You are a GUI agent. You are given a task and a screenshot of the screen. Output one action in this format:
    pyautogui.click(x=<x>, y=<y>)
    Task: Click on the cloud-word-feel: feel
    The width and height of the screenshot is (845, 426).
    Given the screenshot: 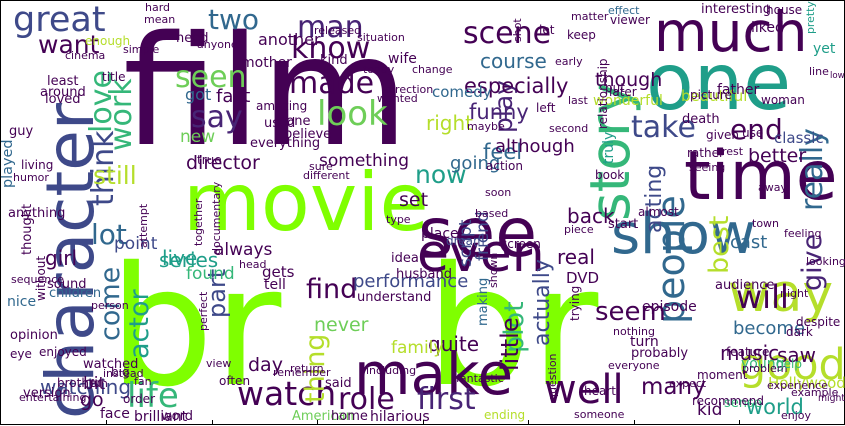 What is the action you would take?
    pyautogui.click(x=502, y=152)
    